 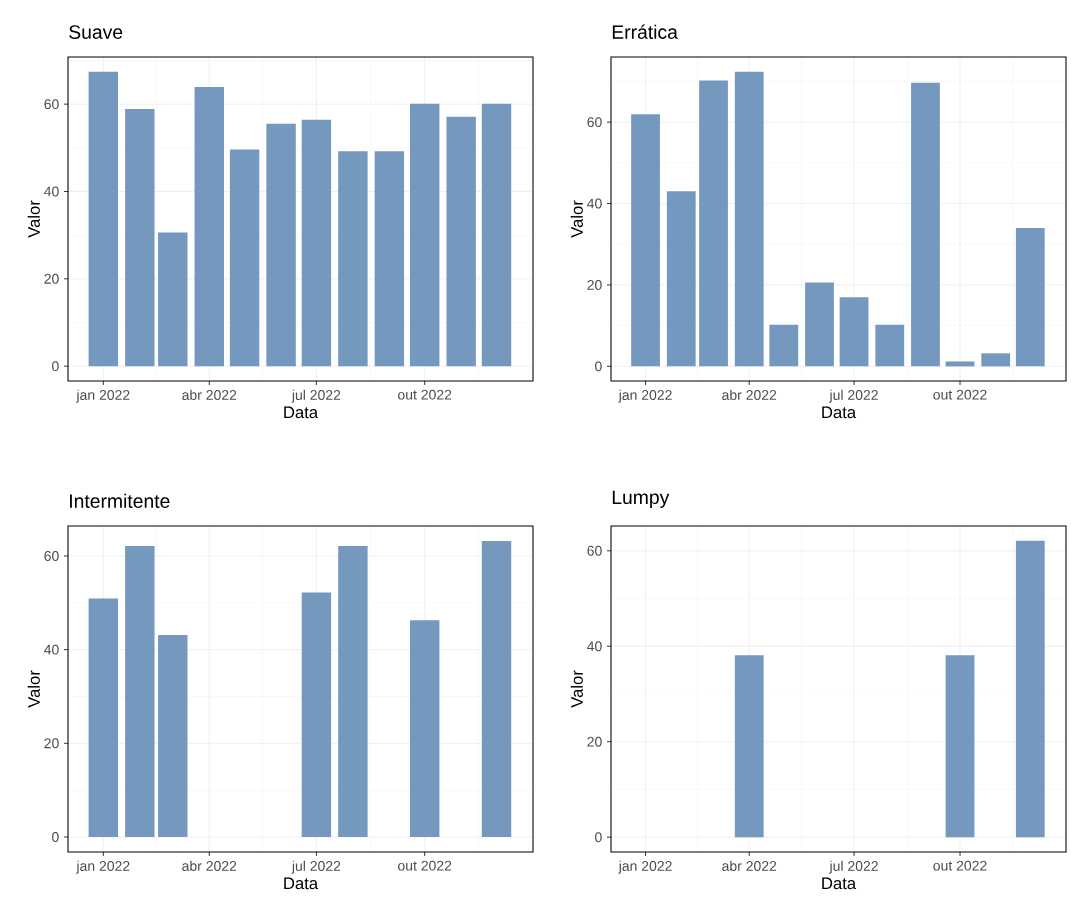 What do you see at coordinates (120, 500) in the screenshot?
I see `chart-title: Intermitente` at bounding box center [120, 500].